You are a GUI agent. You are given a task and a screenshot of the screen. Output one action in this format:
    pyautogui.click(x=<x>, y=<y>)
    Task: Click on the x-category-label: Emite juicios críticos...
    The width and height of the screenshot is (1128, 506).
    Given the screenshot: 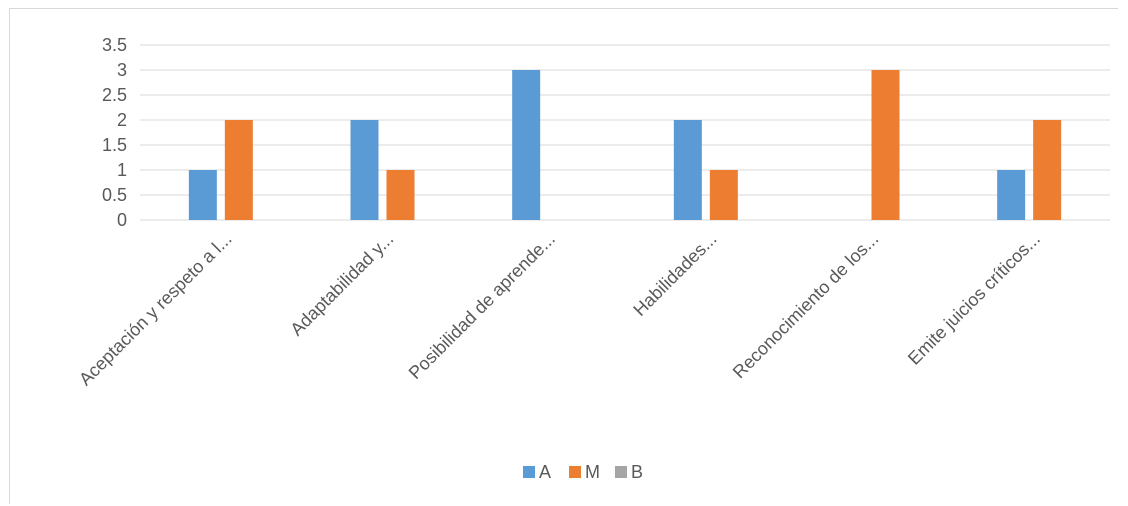 What is the action you would take?
    pyautogui.click(x=974, y=299)
    